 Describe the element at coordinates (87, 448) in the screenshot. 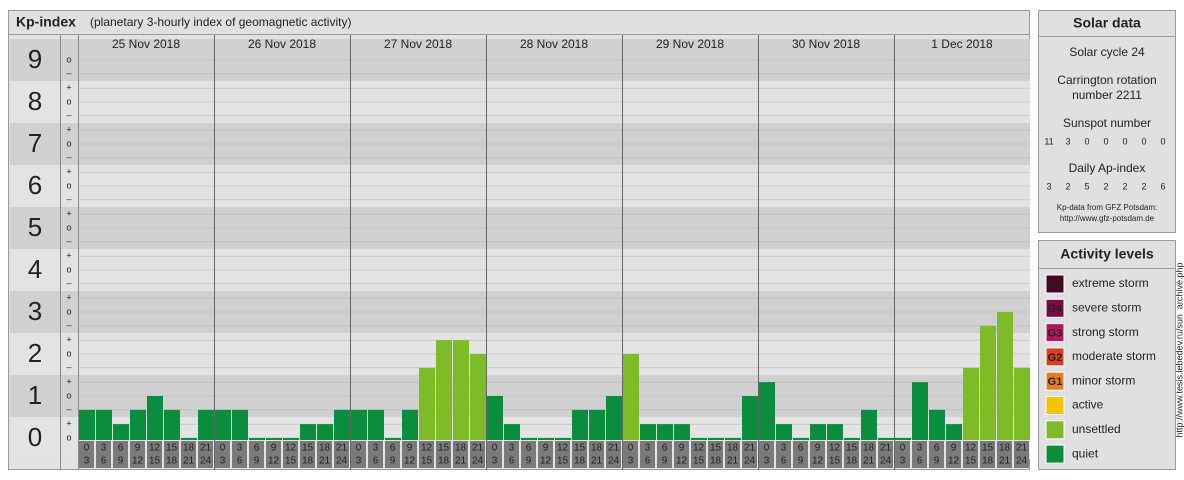

I see `x-tick-label: 0` at that location.